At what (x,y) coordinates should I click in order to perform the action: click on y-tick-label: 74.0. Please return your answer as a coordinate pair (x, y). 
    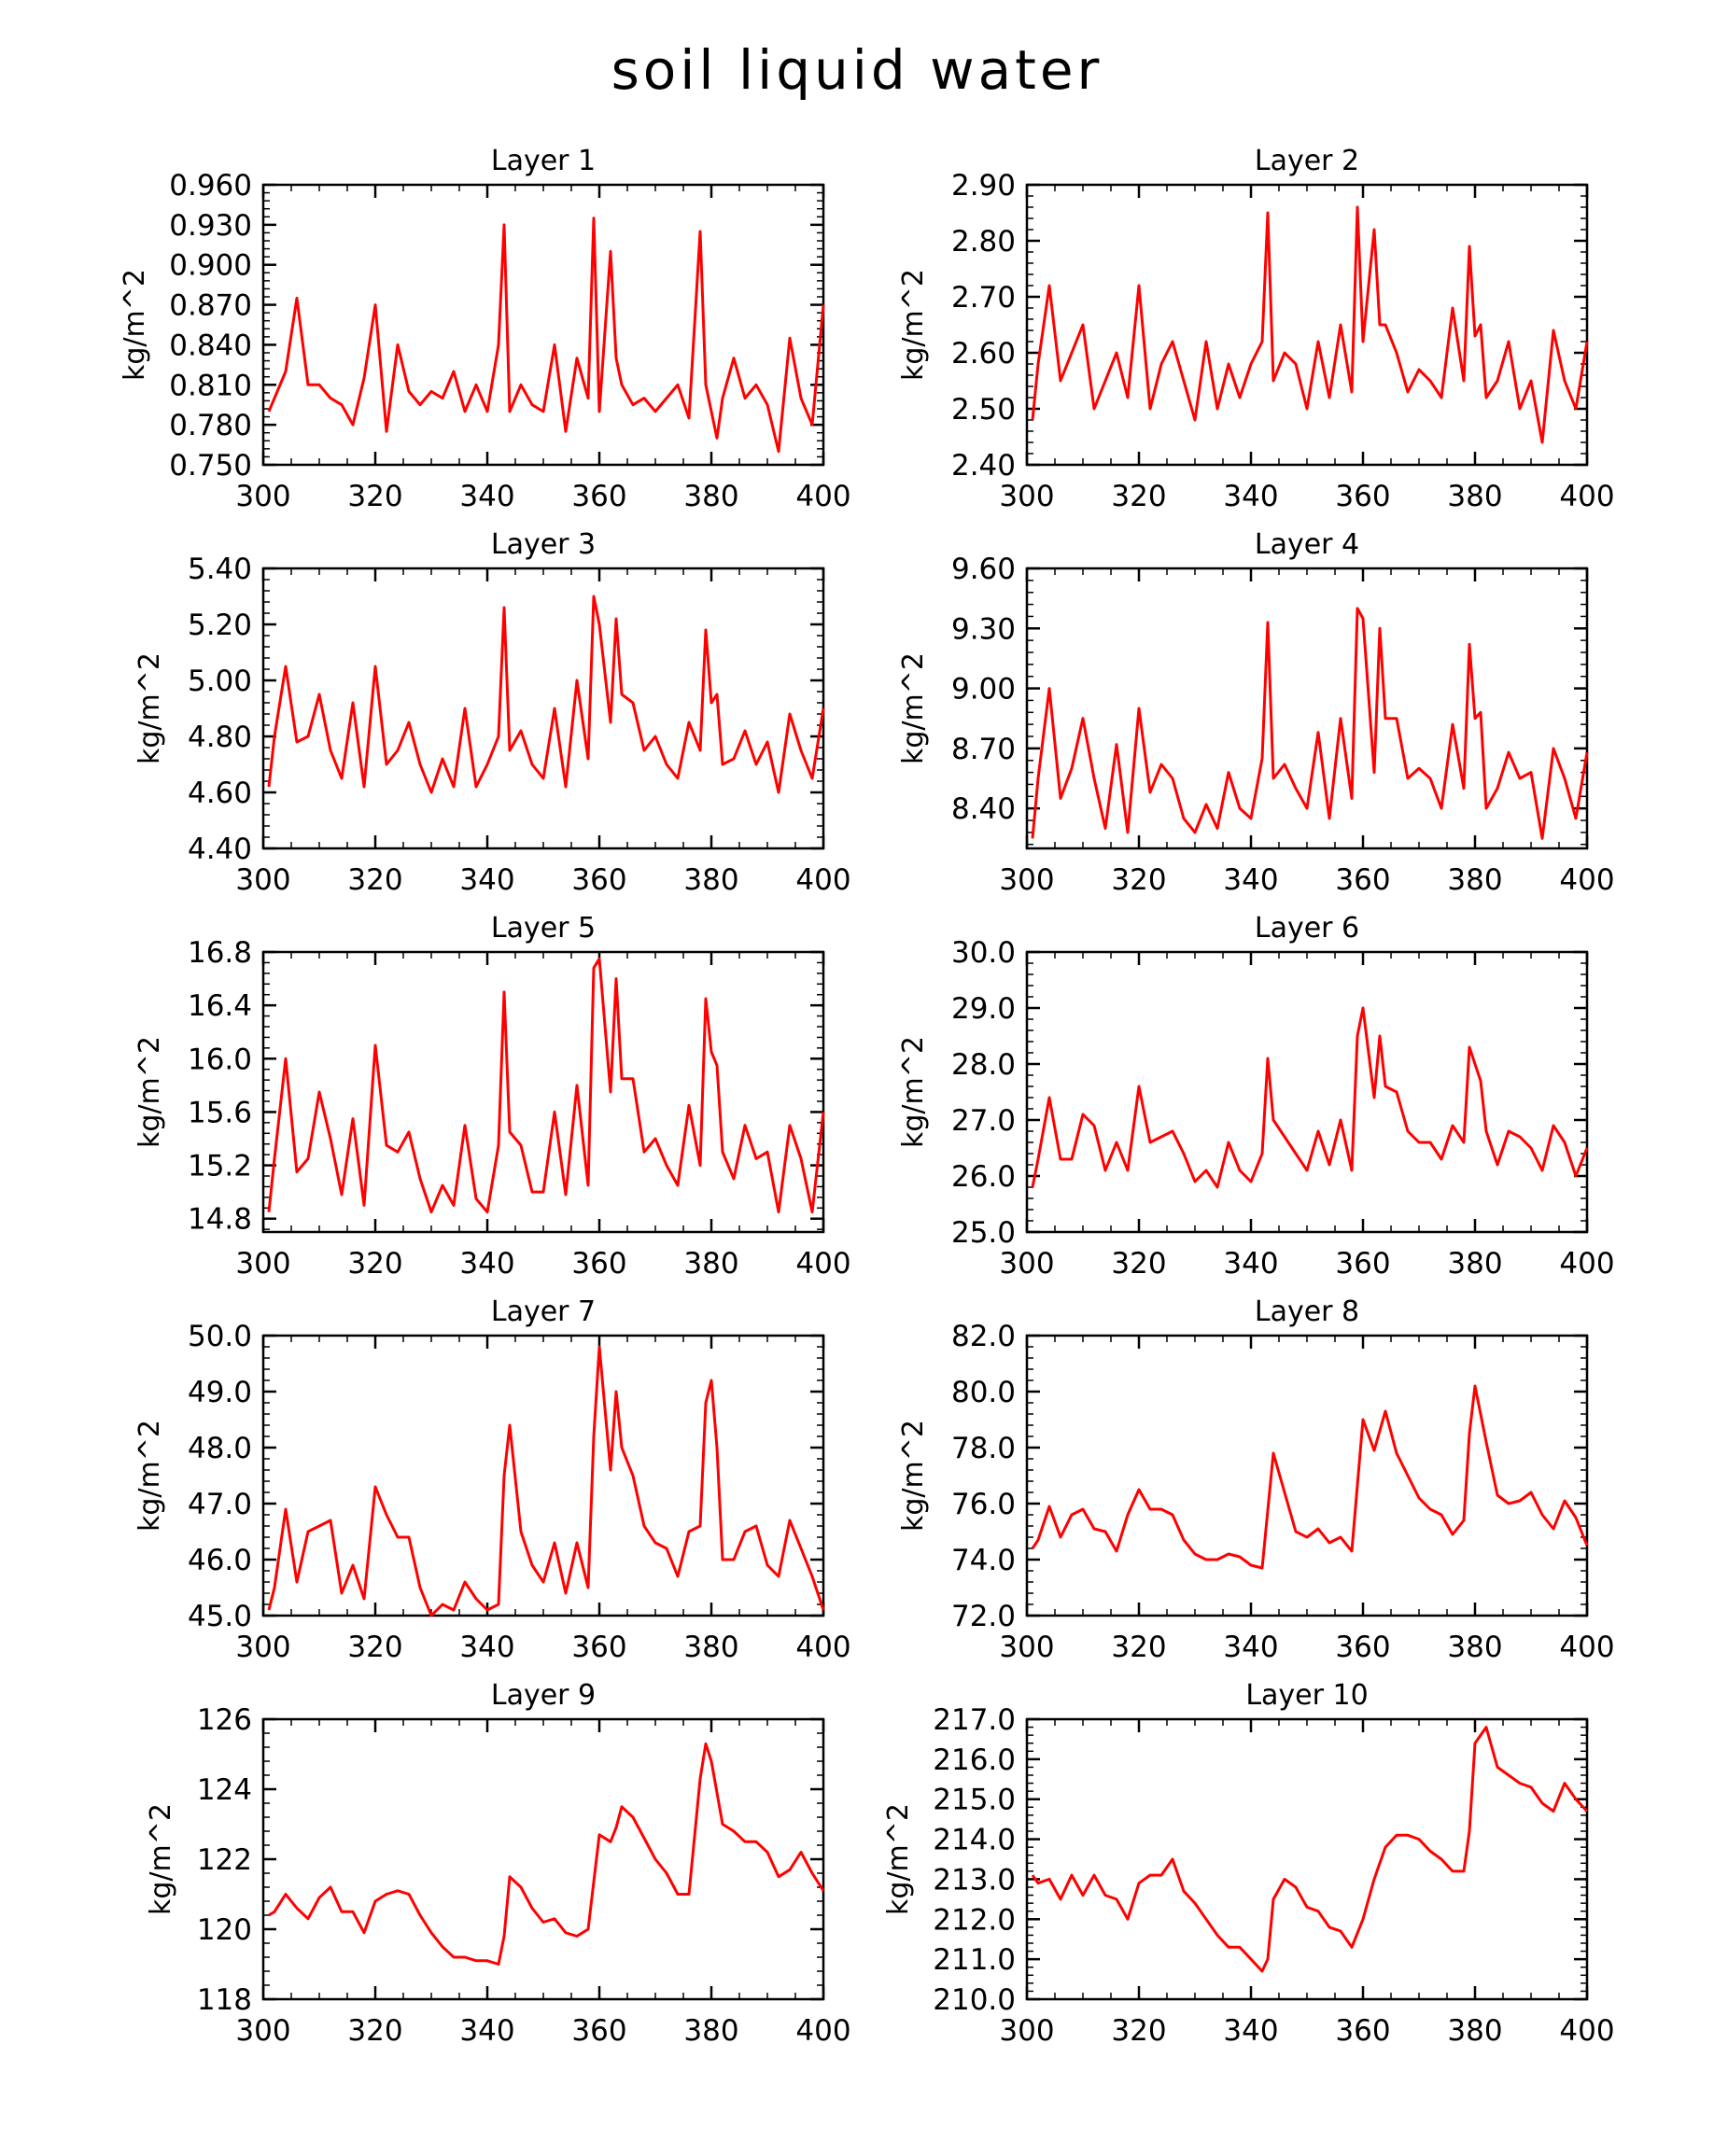
    Looking at the image, I should click on (983, 1560).